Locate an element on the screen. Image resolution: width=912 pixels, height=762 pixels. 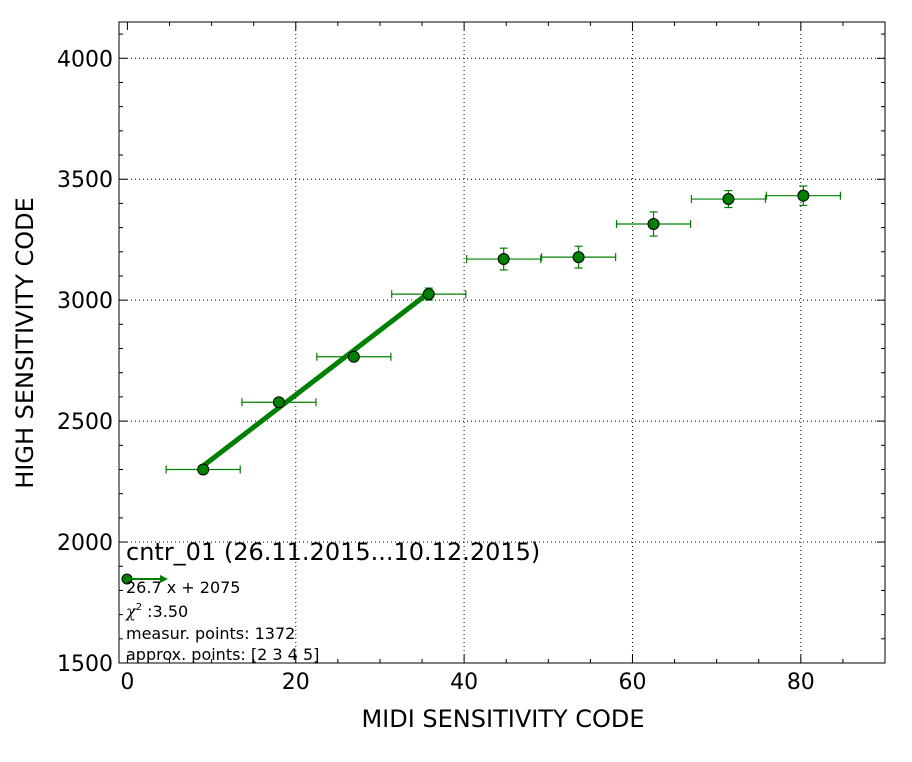
approximation-points: approx. points: [2 3 4 5] is located at coordinates (222, 654).